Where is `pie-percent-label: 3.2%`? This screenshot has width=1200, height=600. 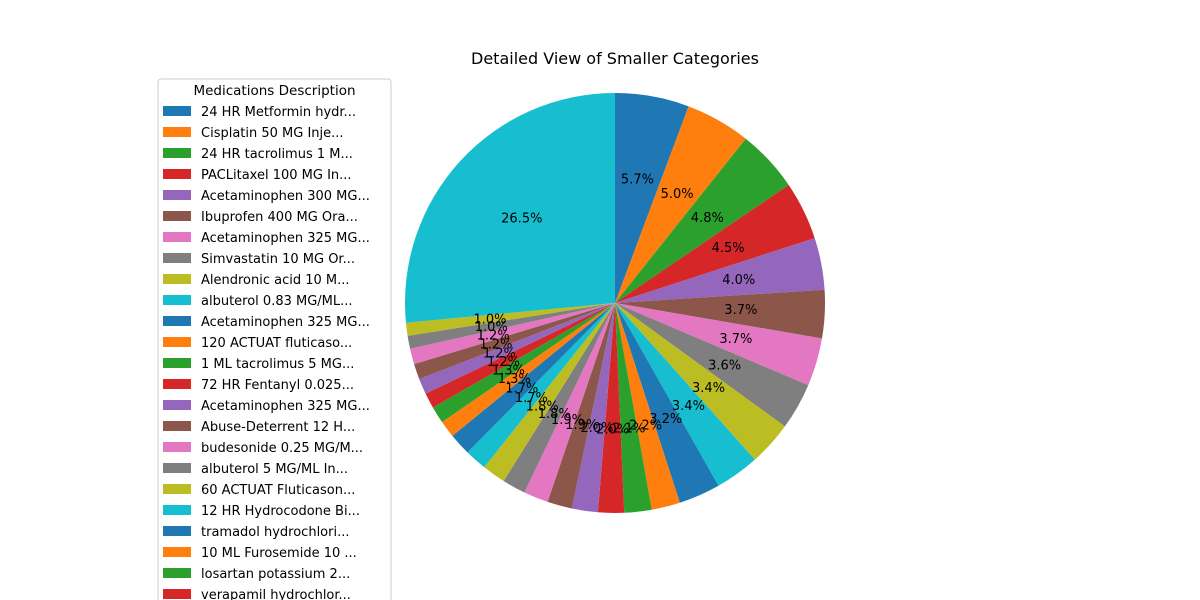
pie-percent-label: 3.2% is located at coordinates (665, 419).